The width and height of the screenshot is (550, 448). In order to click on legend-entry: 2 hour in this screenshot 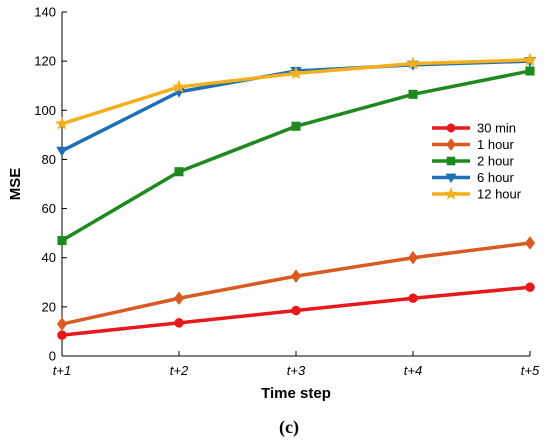, I will do `click(473, 161)`.